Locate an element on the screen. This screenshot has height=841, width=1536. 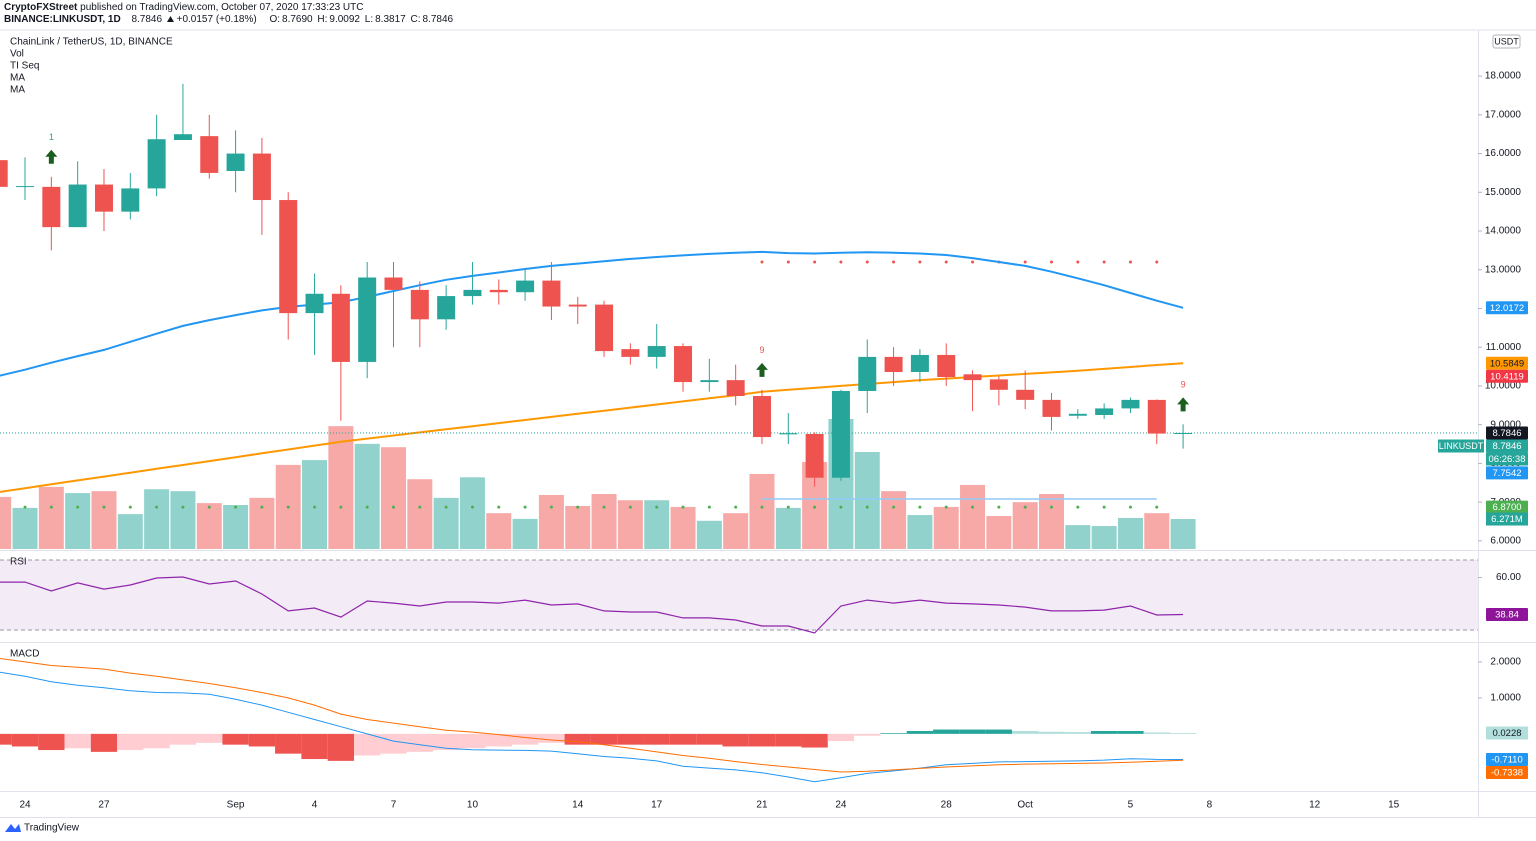
x-tick-label: 17 is located at coordinates (657, 805).